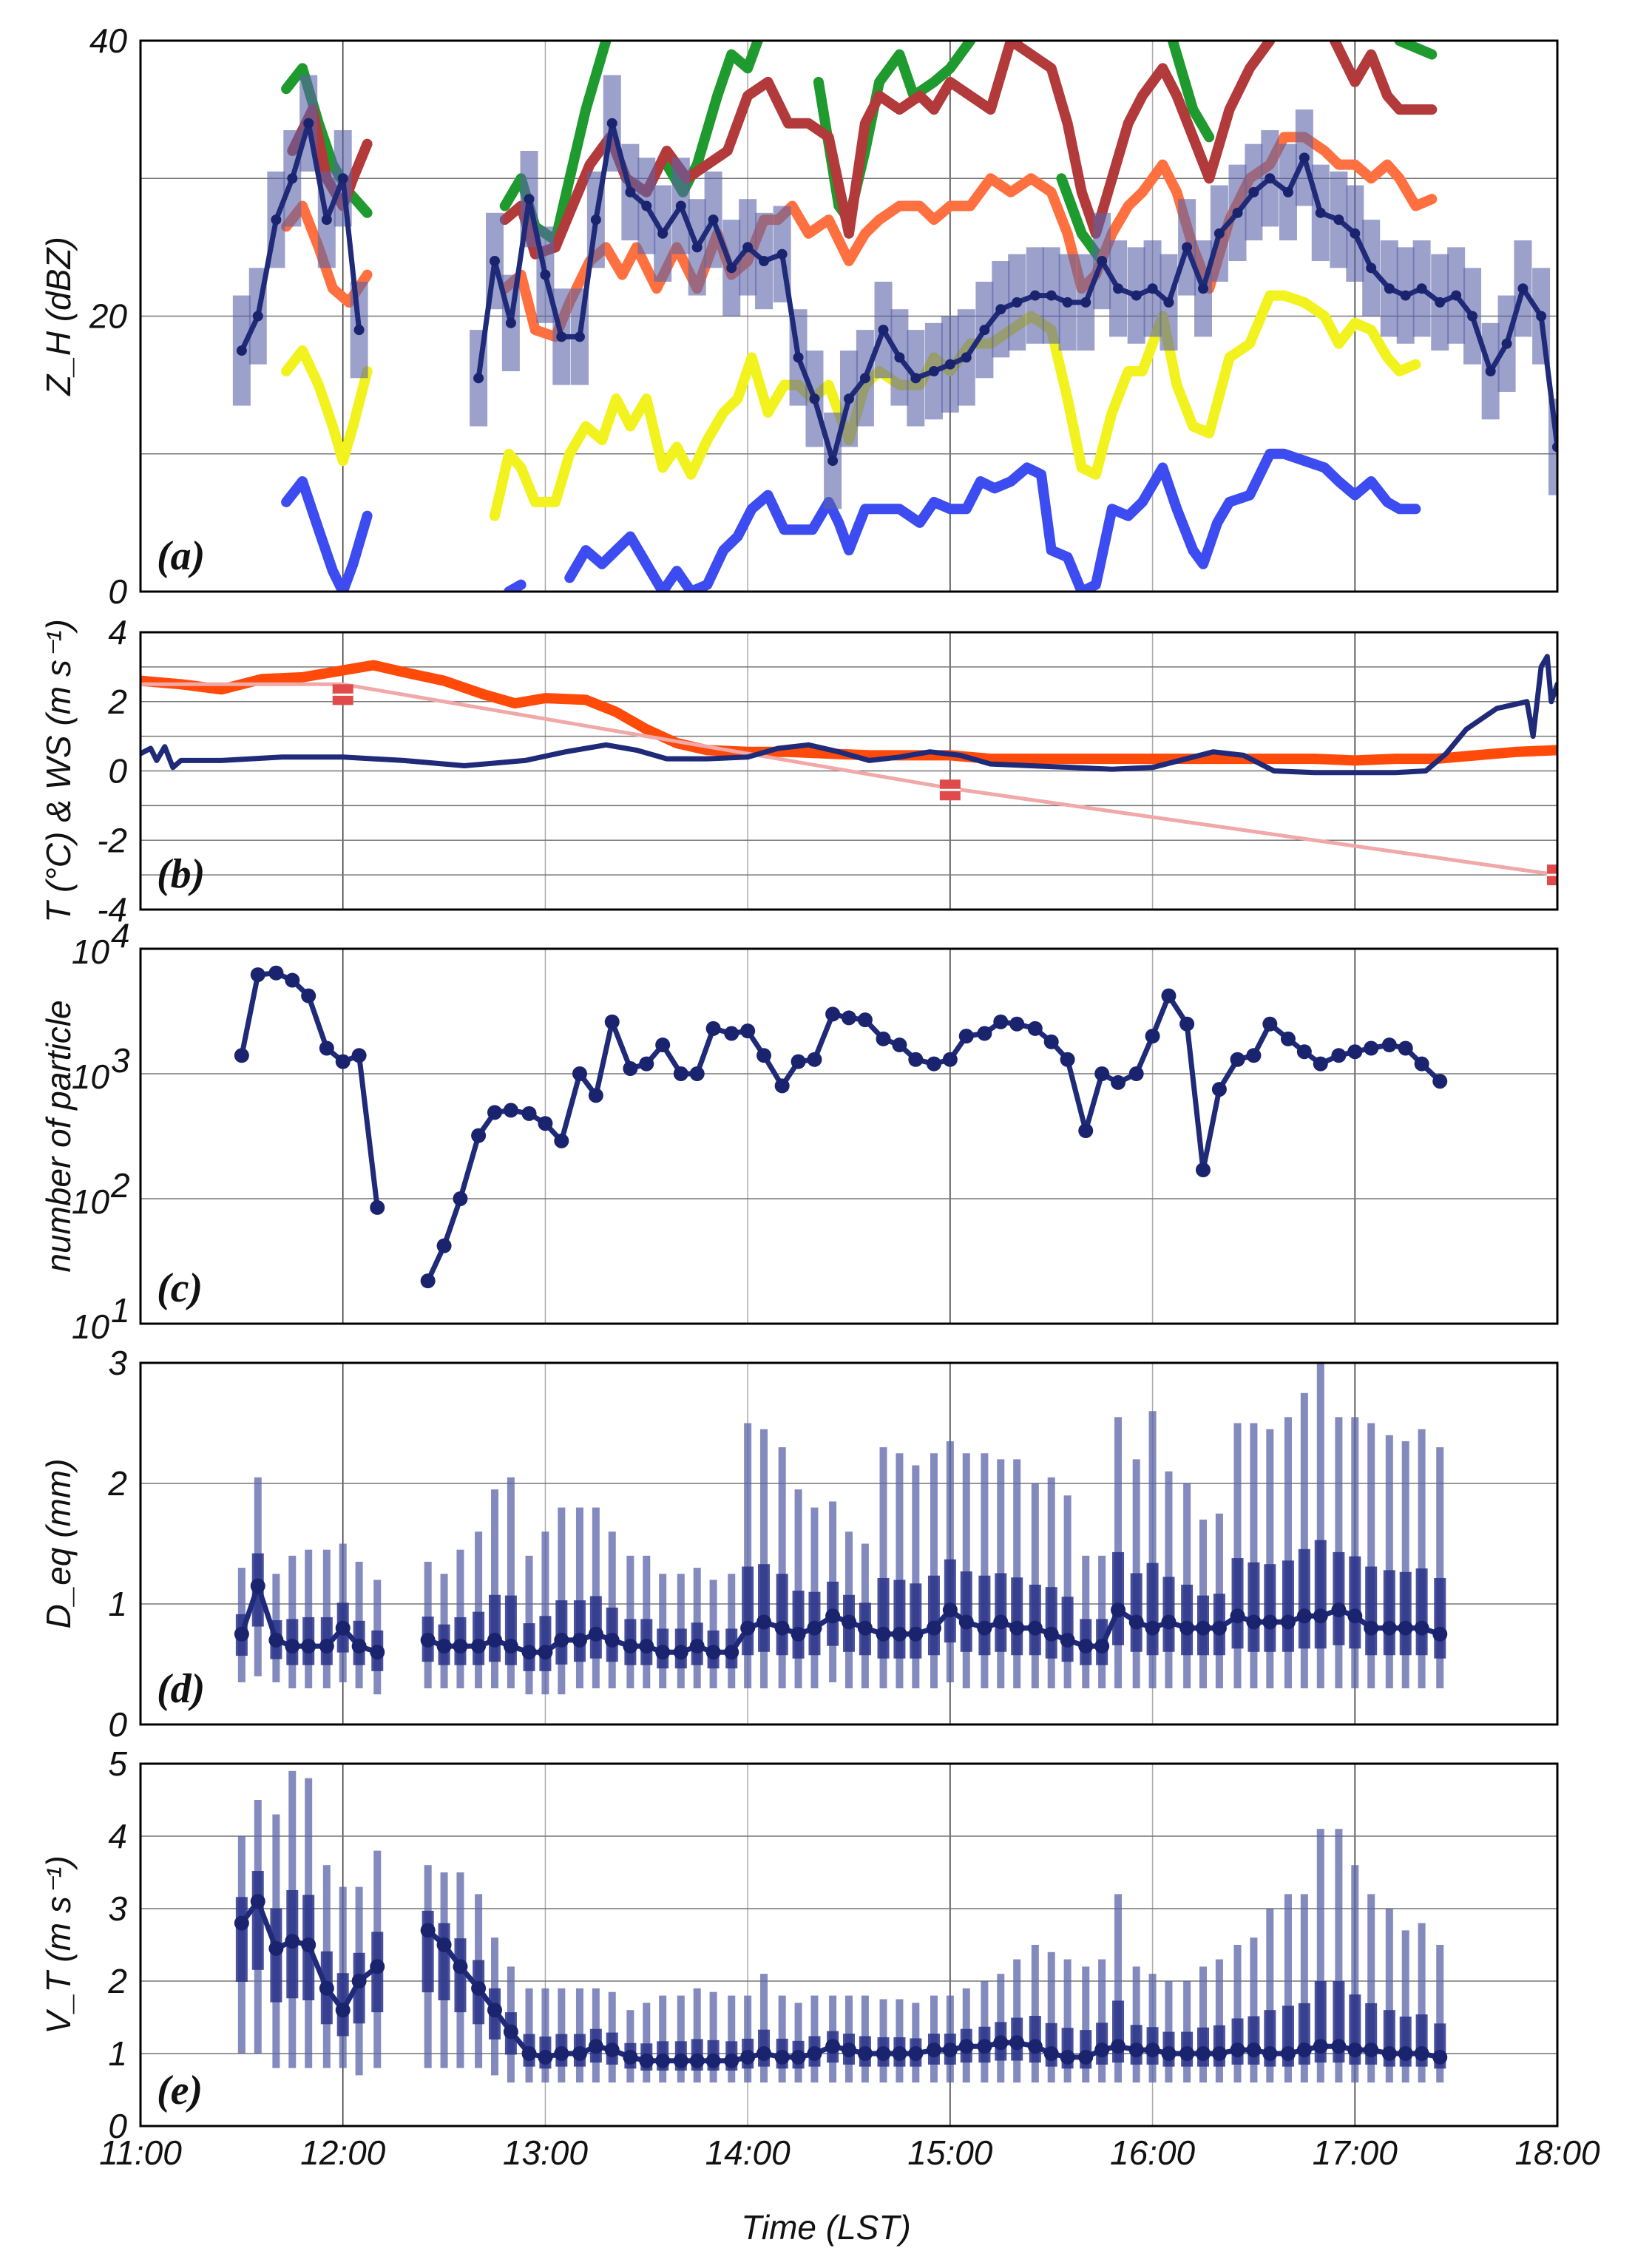  What do you see at coordinates (58, 1944) in the screenshot?
I see `y-axis-label: V_T (m s⁻¹)` at bounding box center [58, 1944].